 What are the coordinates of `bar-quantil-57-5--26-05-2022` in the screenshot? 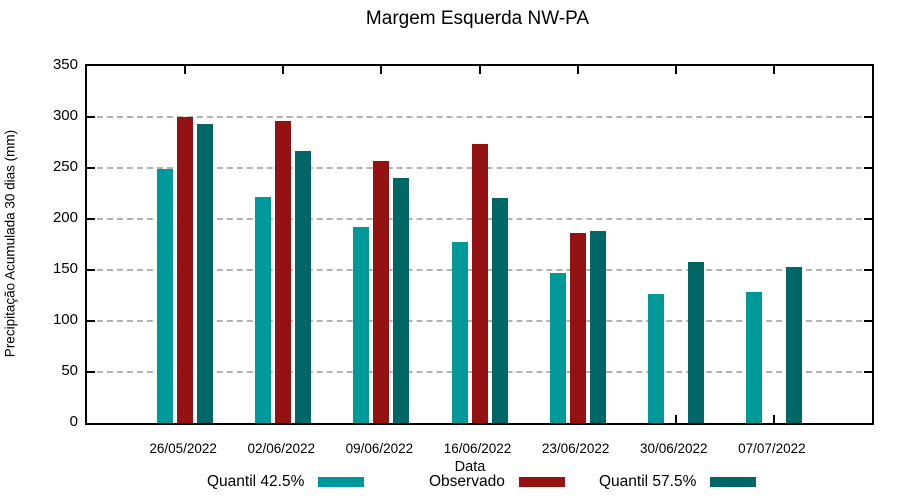 It's located at (205, 273).